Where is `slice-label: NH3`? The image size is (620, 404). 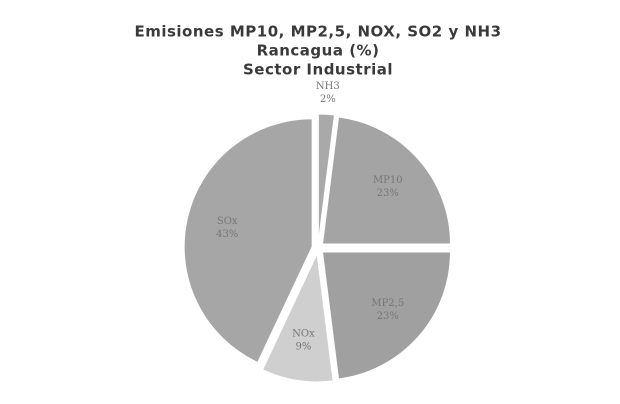 slice-label: NH3 is located at coordinates (328, 86).